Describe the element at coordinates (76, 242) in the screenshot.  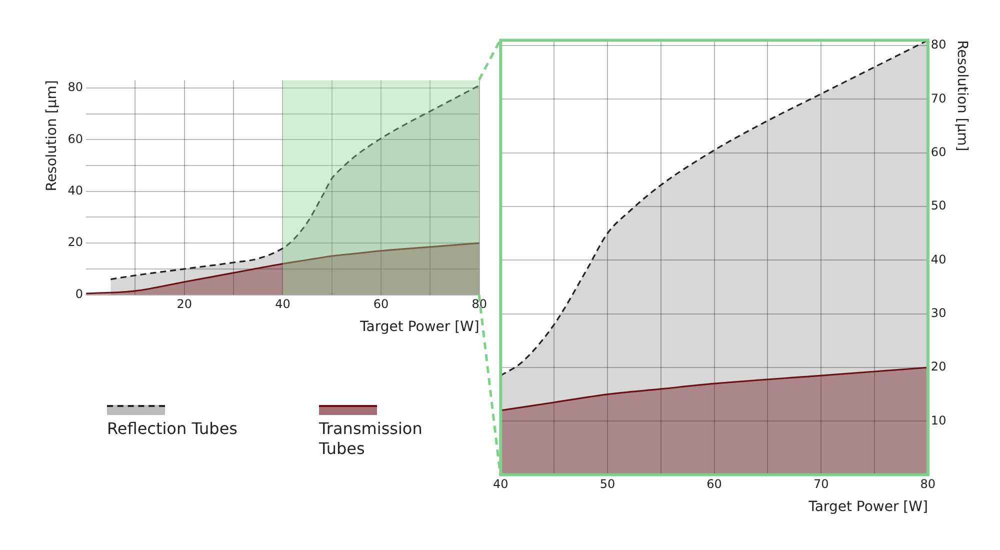
I see `y-tick-label: 20` at that location.